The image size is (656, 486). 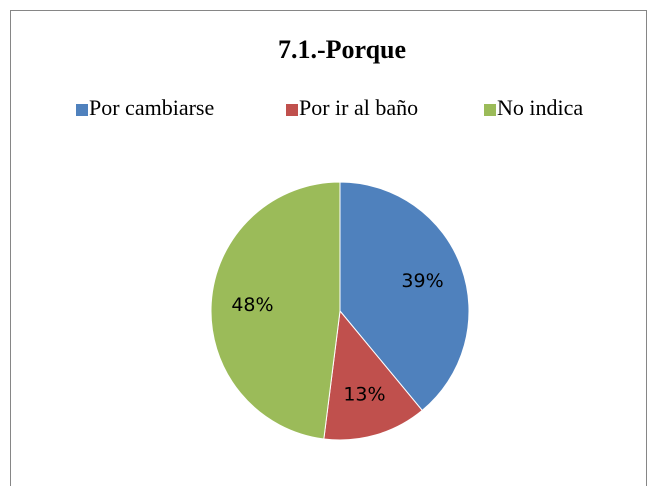 What do you see at coordinates (151, 107) in the screenshot?
I see `legend-label: Por cambiarse` at bounding box center [151, 107].